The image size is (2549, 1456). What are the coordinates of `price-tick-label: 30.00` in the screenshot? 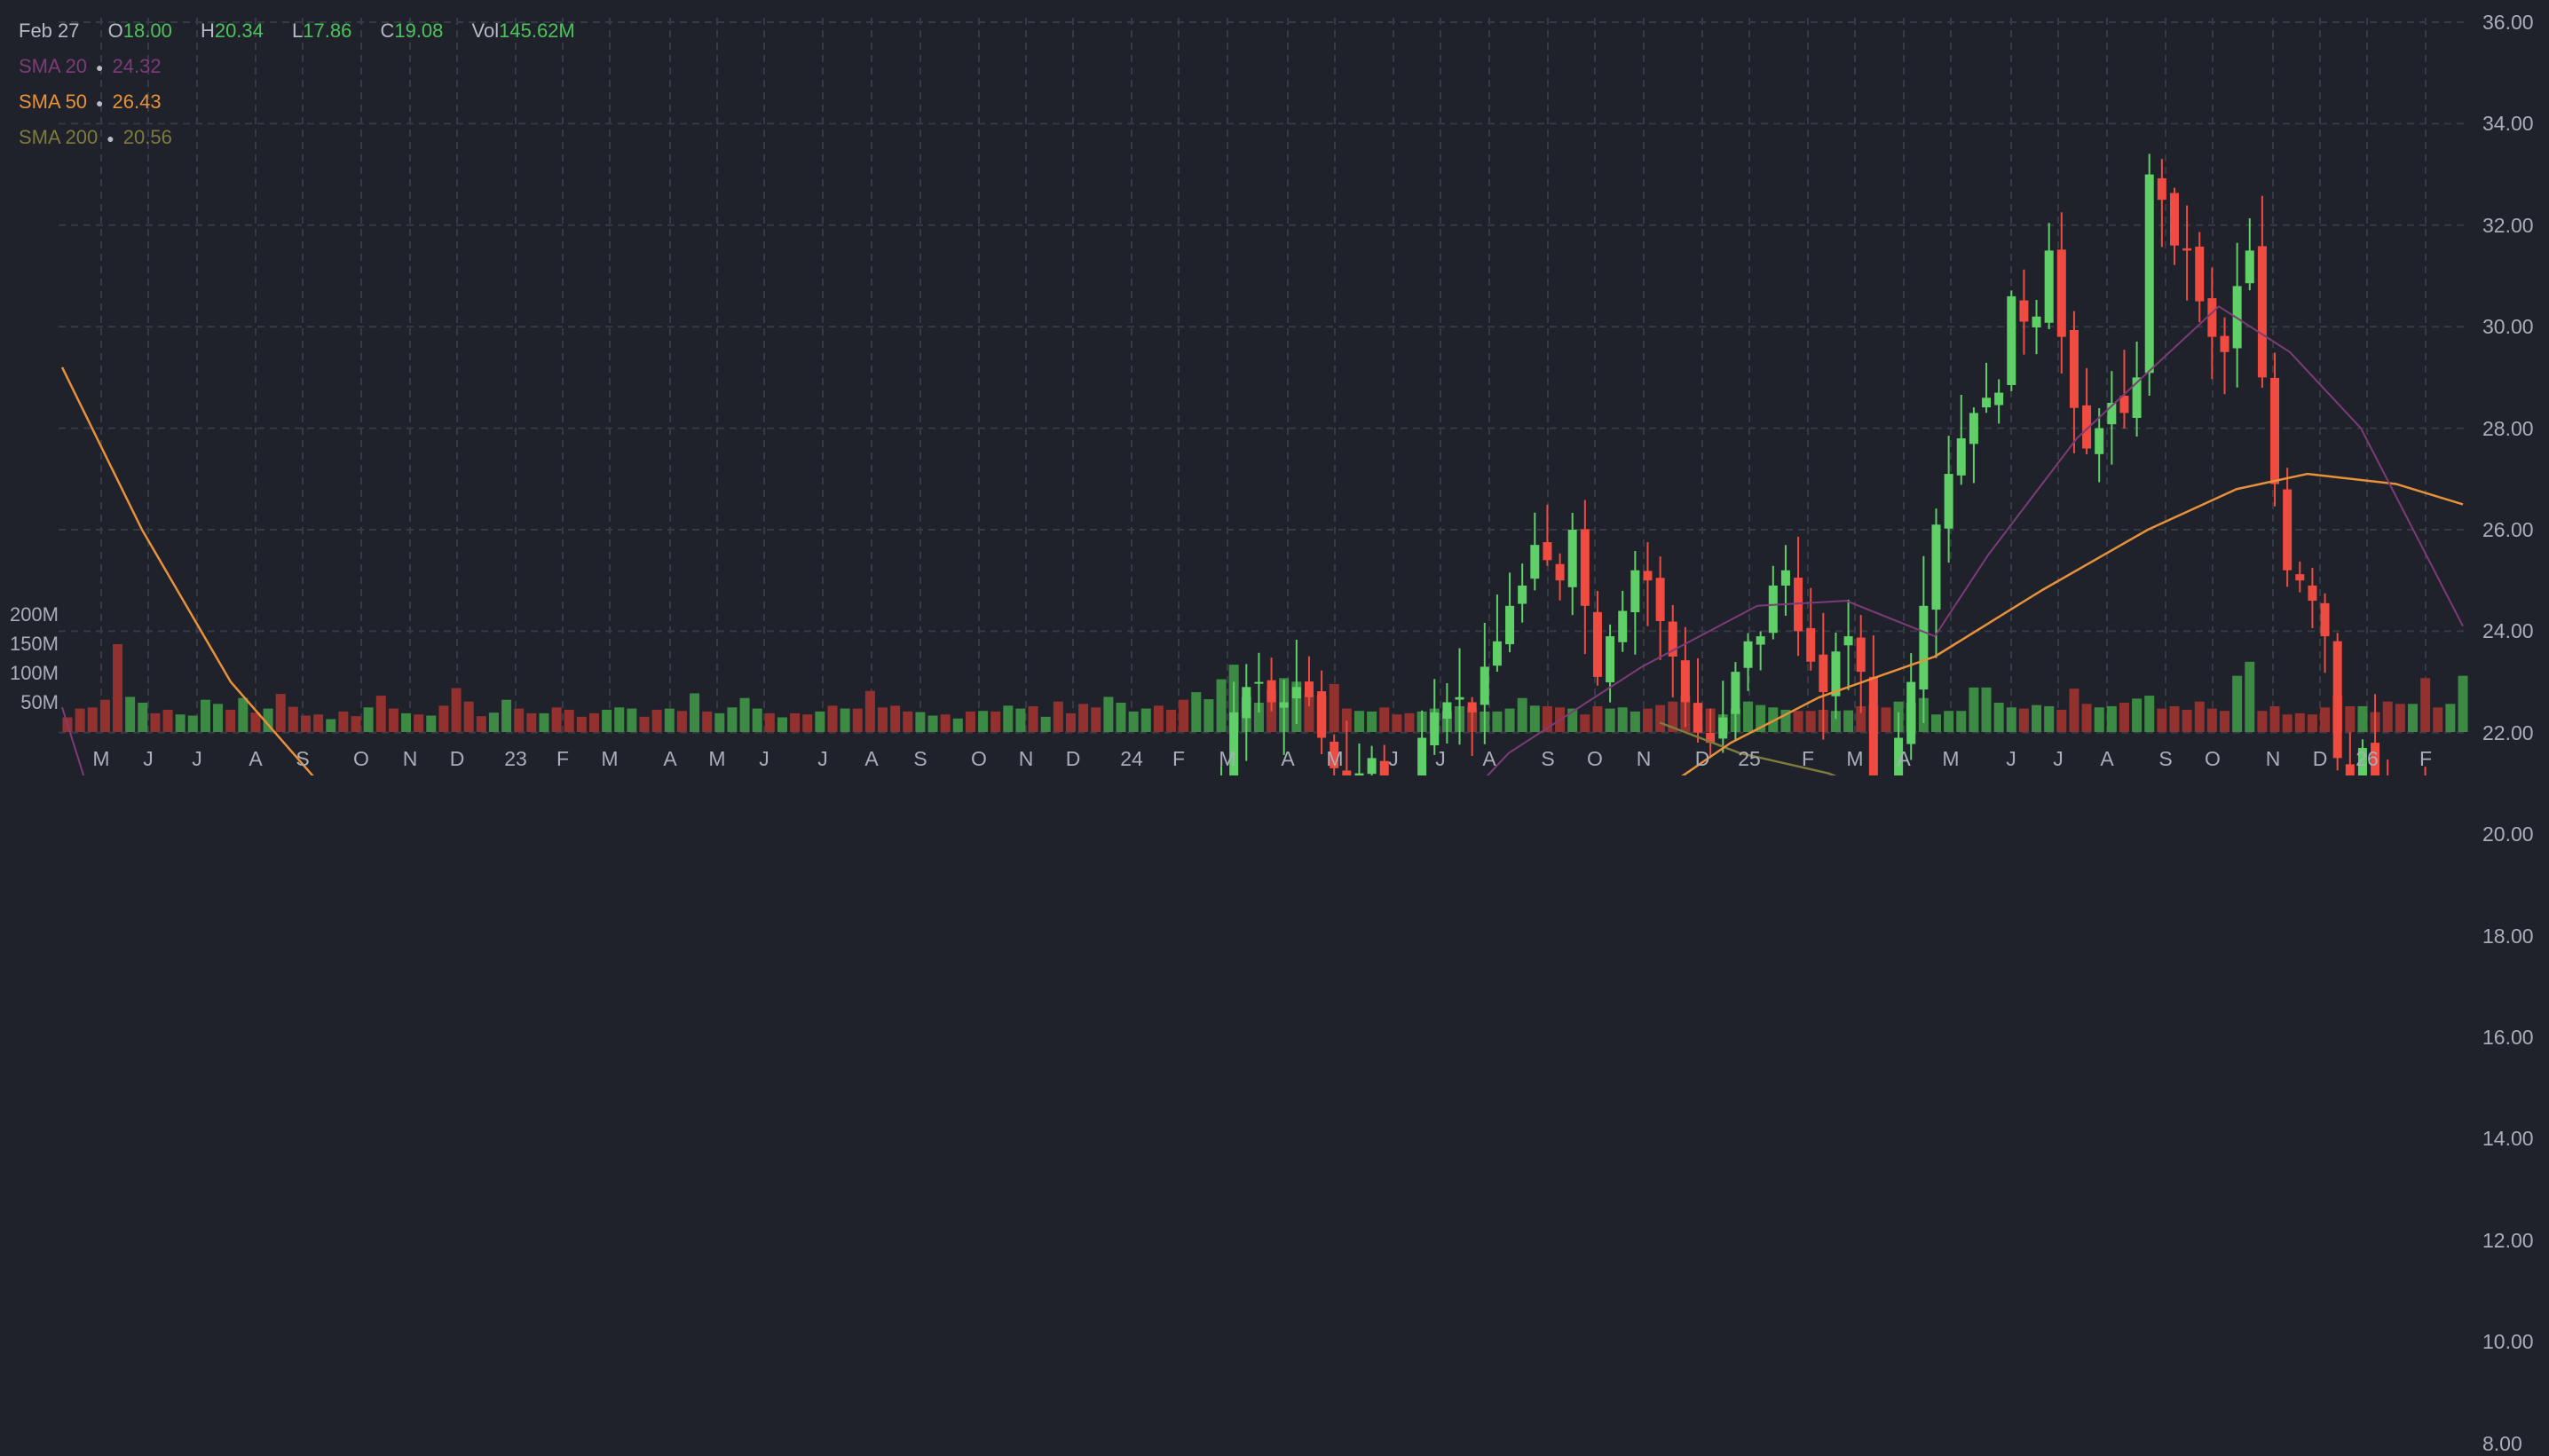 It's located at (2508, 327).